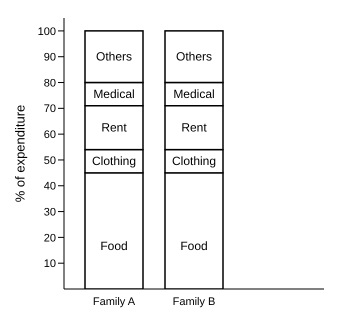  What do you see at coordinates (114, 94) in the screenshot?
I see `series-label: Medical` at bounding box center [114, 94].